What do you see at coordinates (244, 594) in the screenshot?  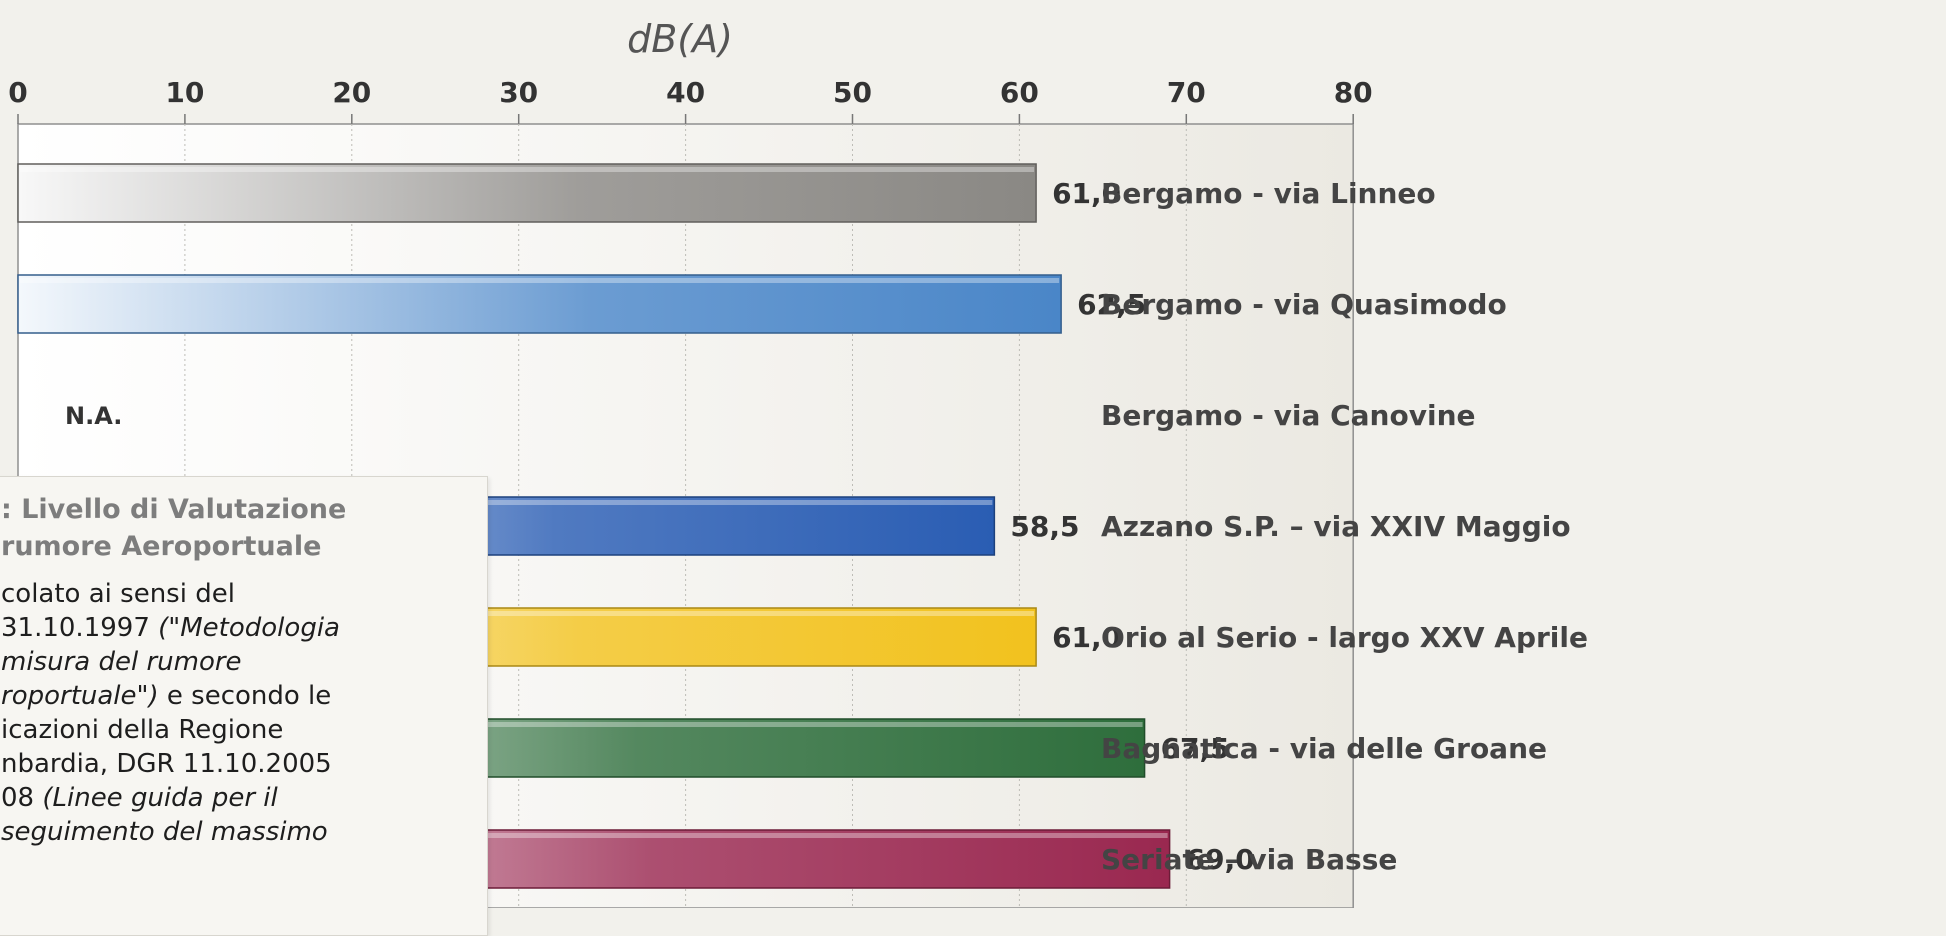 I see `note-line: colato ai sensi del` at bounding box center [244, 594].